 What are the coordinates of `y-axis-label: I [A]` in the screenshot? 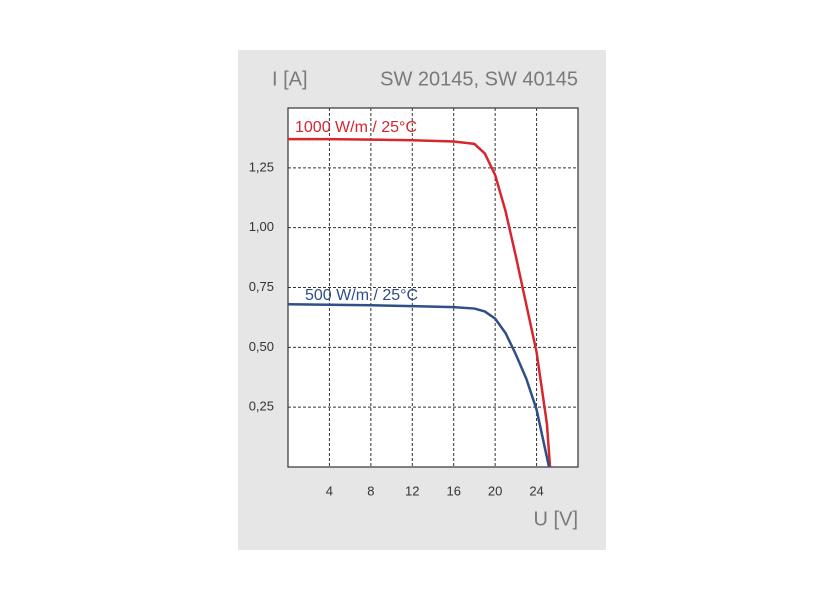 It's located at (290, 79).